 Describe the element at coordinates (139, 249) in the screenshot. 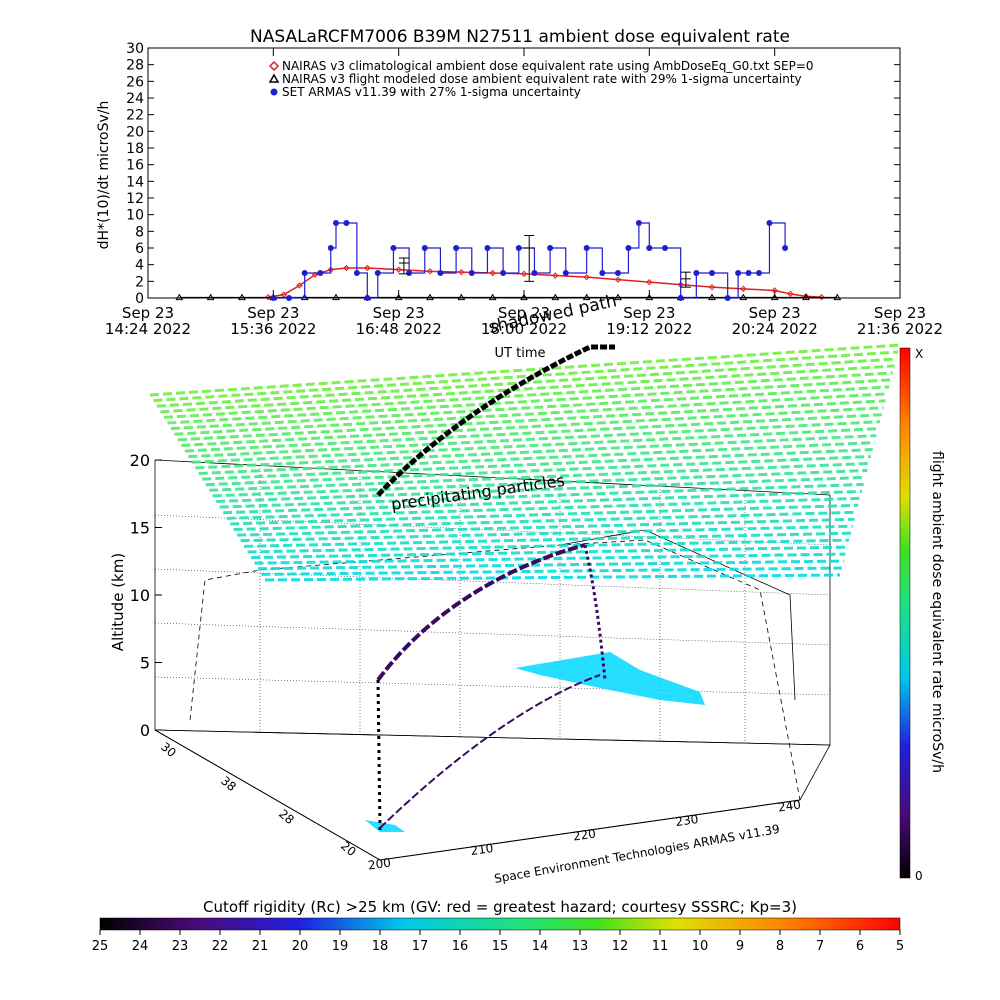

I see `y-tick-label: 6` at that location.